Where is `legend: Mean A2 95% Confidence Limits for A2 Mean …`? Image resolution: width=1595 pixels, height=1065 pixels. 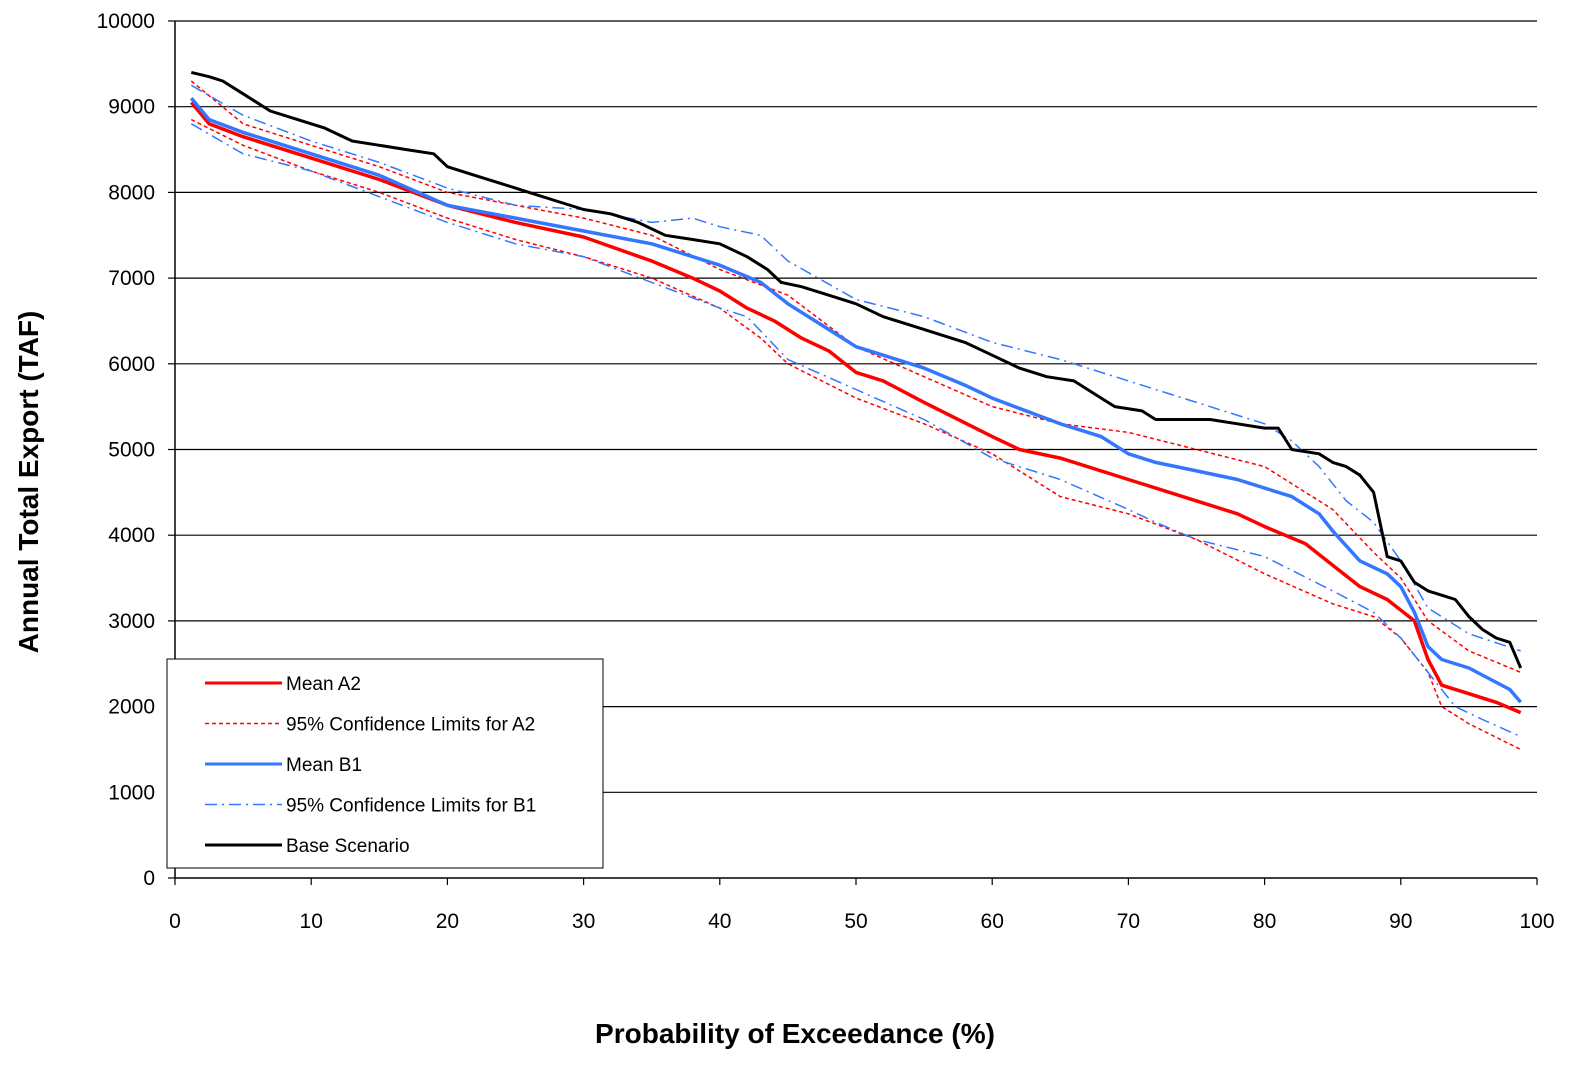 legend: Mean A2 95% Confidence Limits for A2 Mean … is located at coordinates (385, 763).